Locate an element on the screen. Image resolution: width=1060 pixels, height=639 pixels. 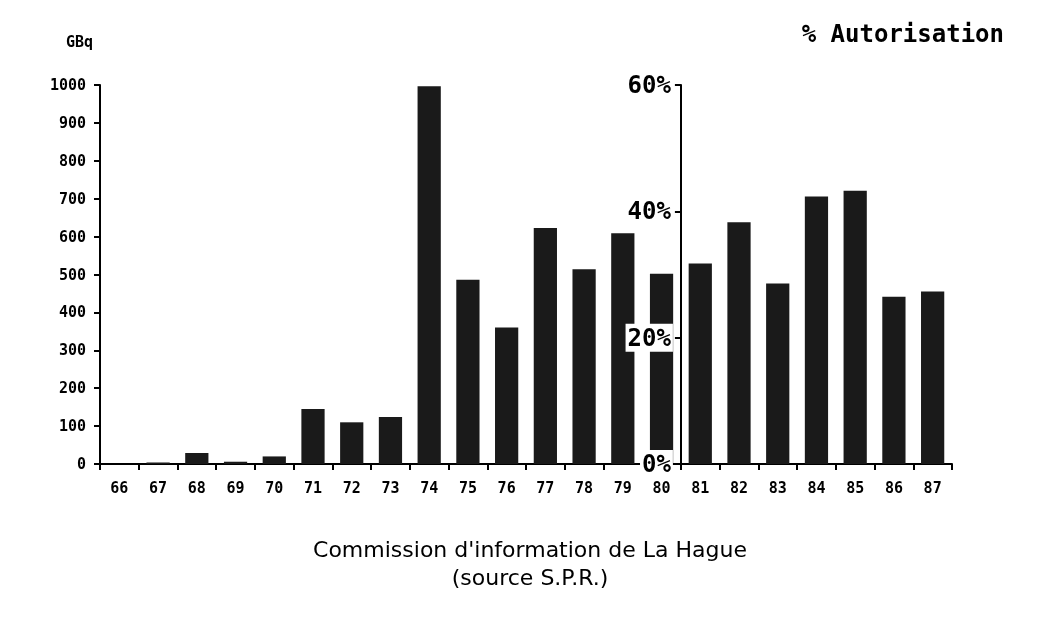
y-tick-label: 700 is located at coordinates (72, 198).